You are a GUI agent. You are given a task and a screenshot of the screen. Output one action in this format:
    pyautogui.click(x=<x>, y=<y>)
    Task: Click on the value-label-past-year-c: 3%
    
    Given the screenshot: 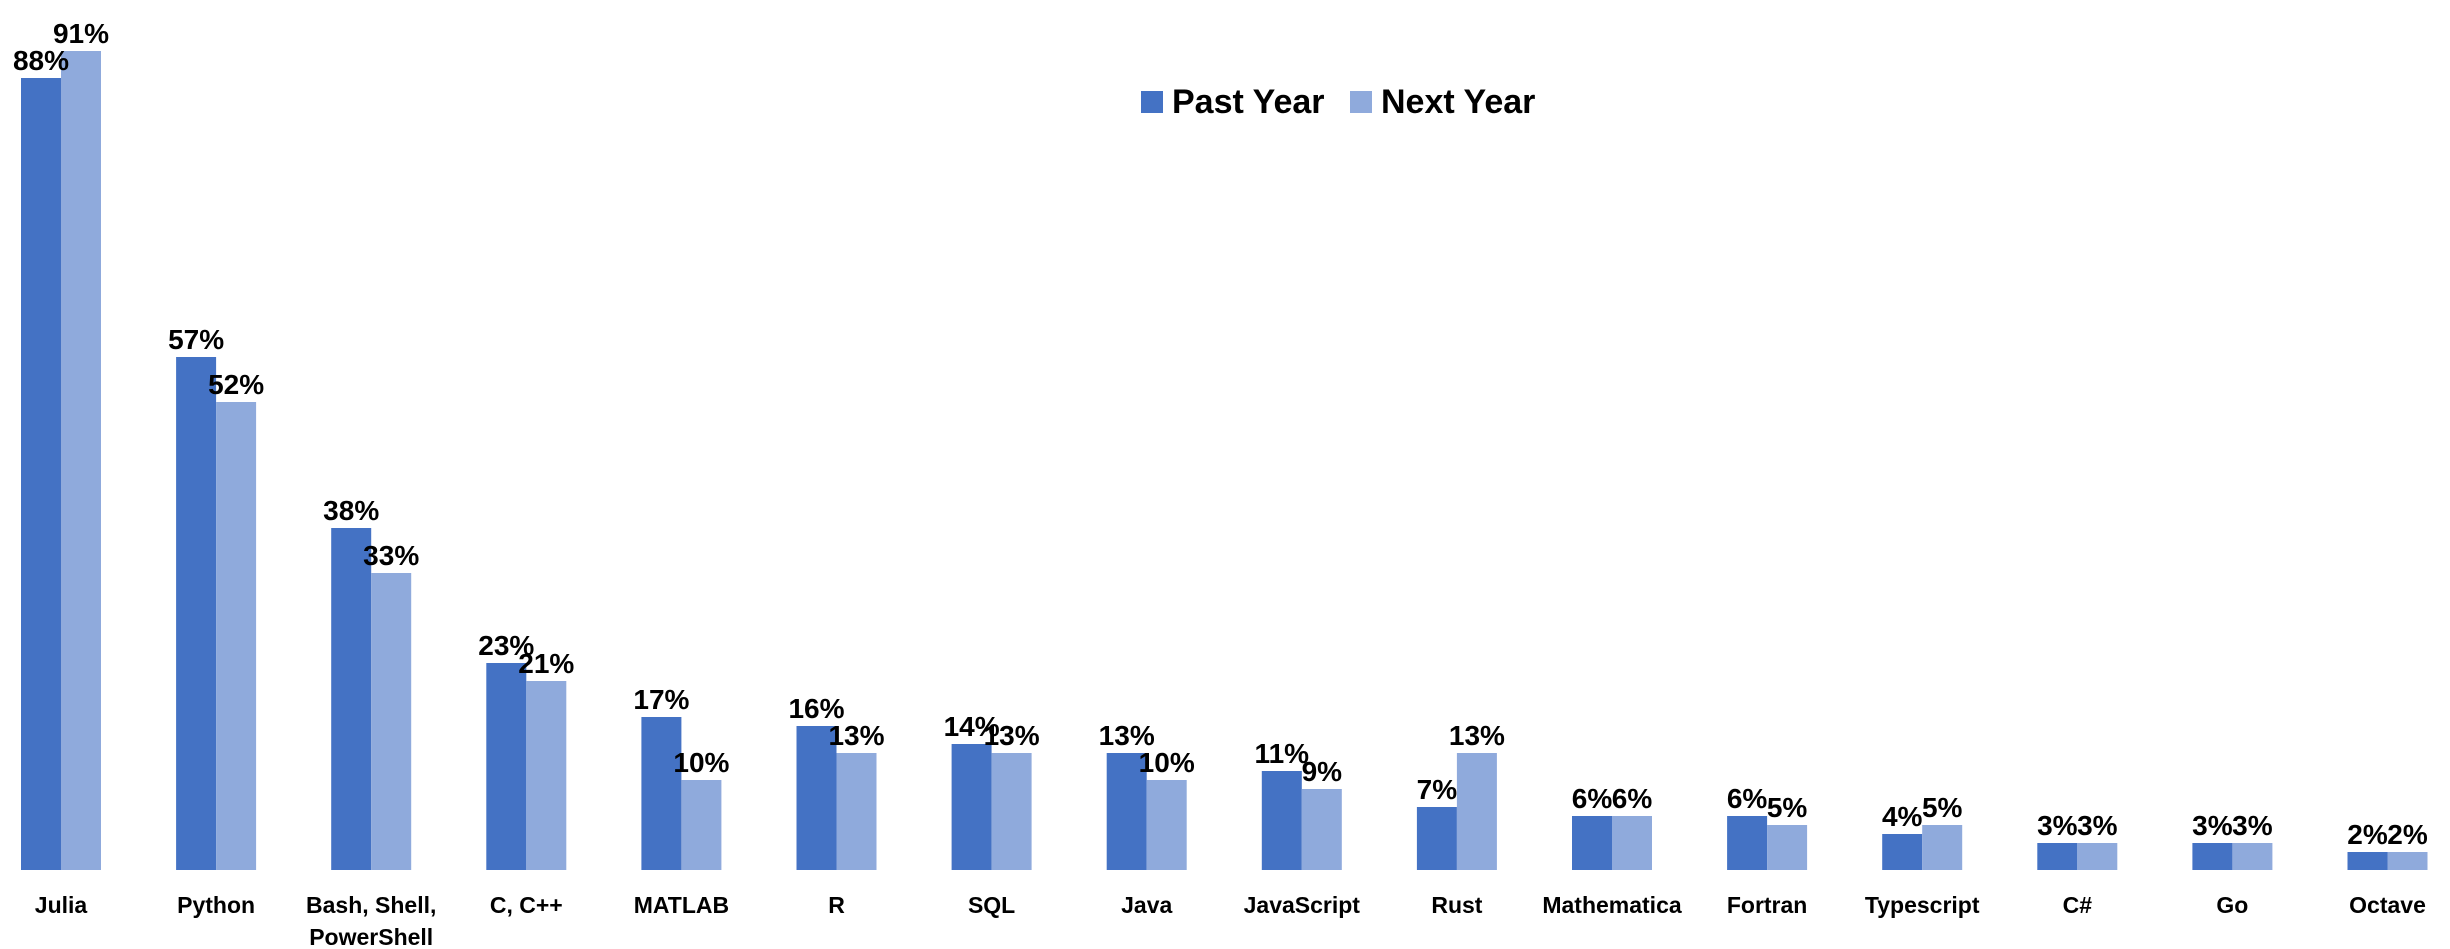 What is the action you would take?
    pyautogui.click(x=2057, y=825)
    